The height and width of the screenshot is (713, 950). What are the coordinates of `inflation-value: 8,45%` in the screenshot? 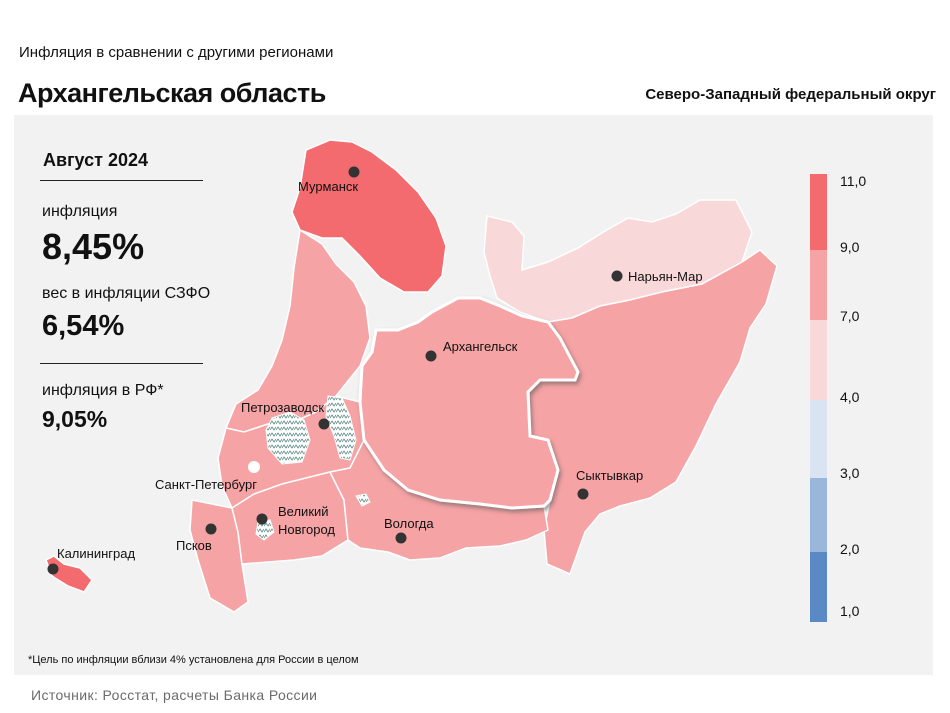 It's located at (93, 246).